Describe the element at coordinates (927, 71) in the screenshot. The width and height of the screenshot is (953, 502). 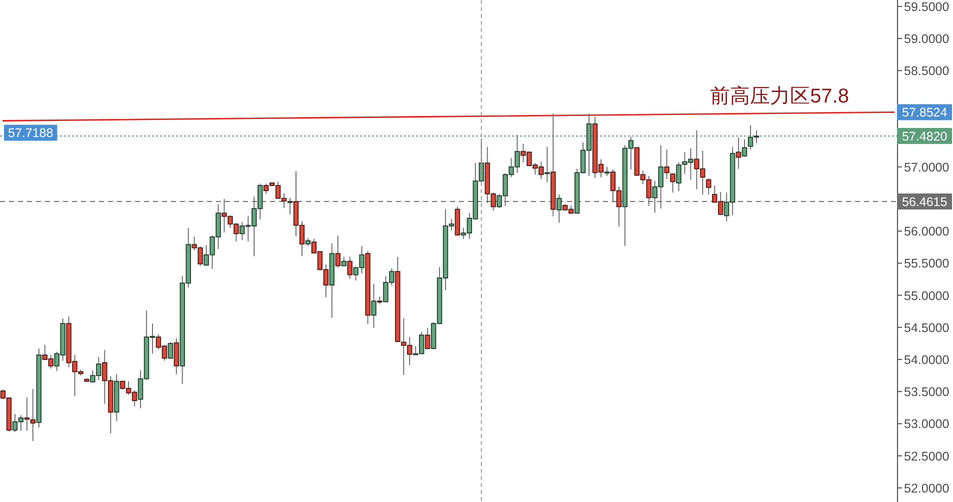
I see `y-tick-label: 58.5000` at that location.